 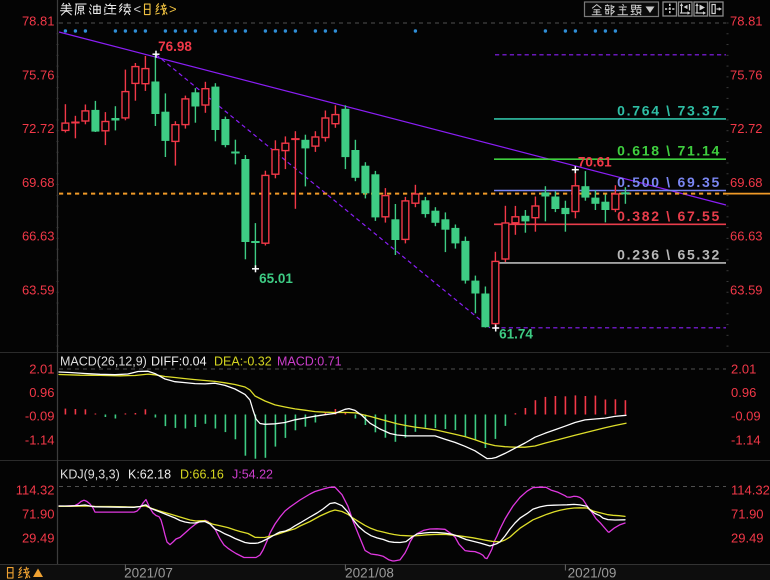 I want to click on svg-text: 65.01, so click(x=276, y=278).